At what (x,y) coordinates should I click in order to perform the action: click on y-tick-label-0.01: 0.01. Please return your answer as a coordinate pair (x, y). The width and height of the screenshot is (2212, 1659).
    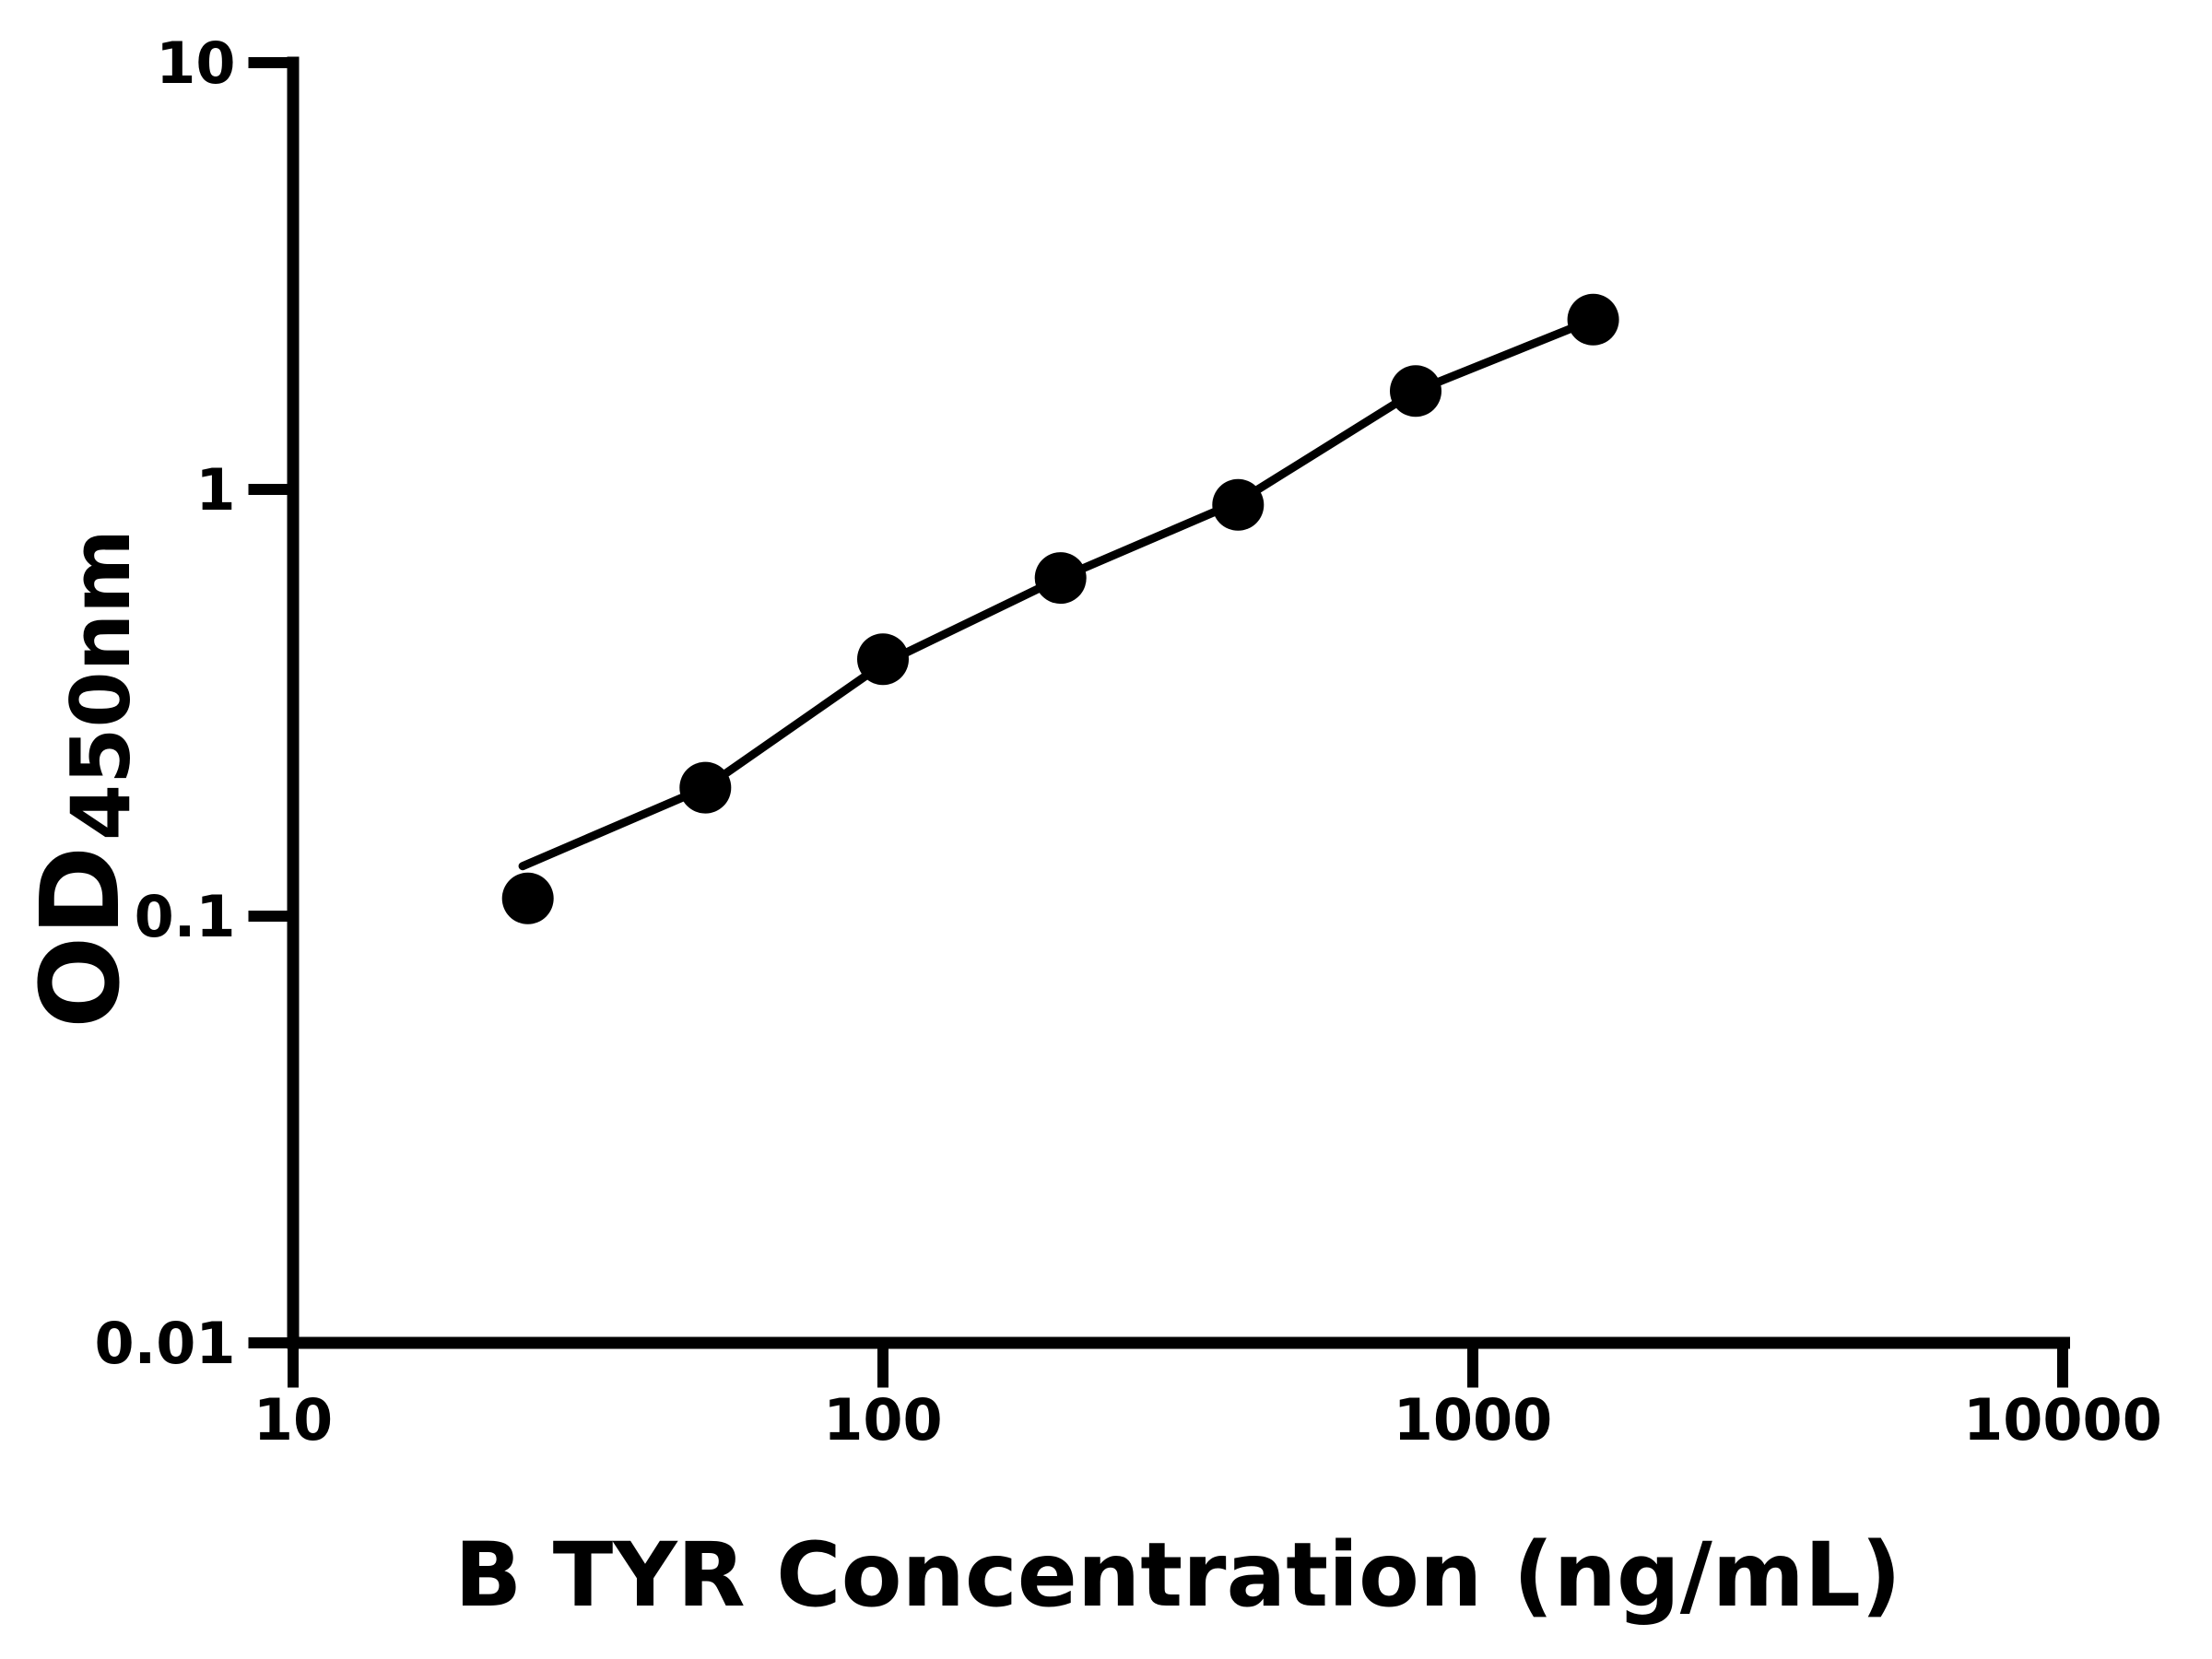
    Looking at the image, I should click on (165, 1343).